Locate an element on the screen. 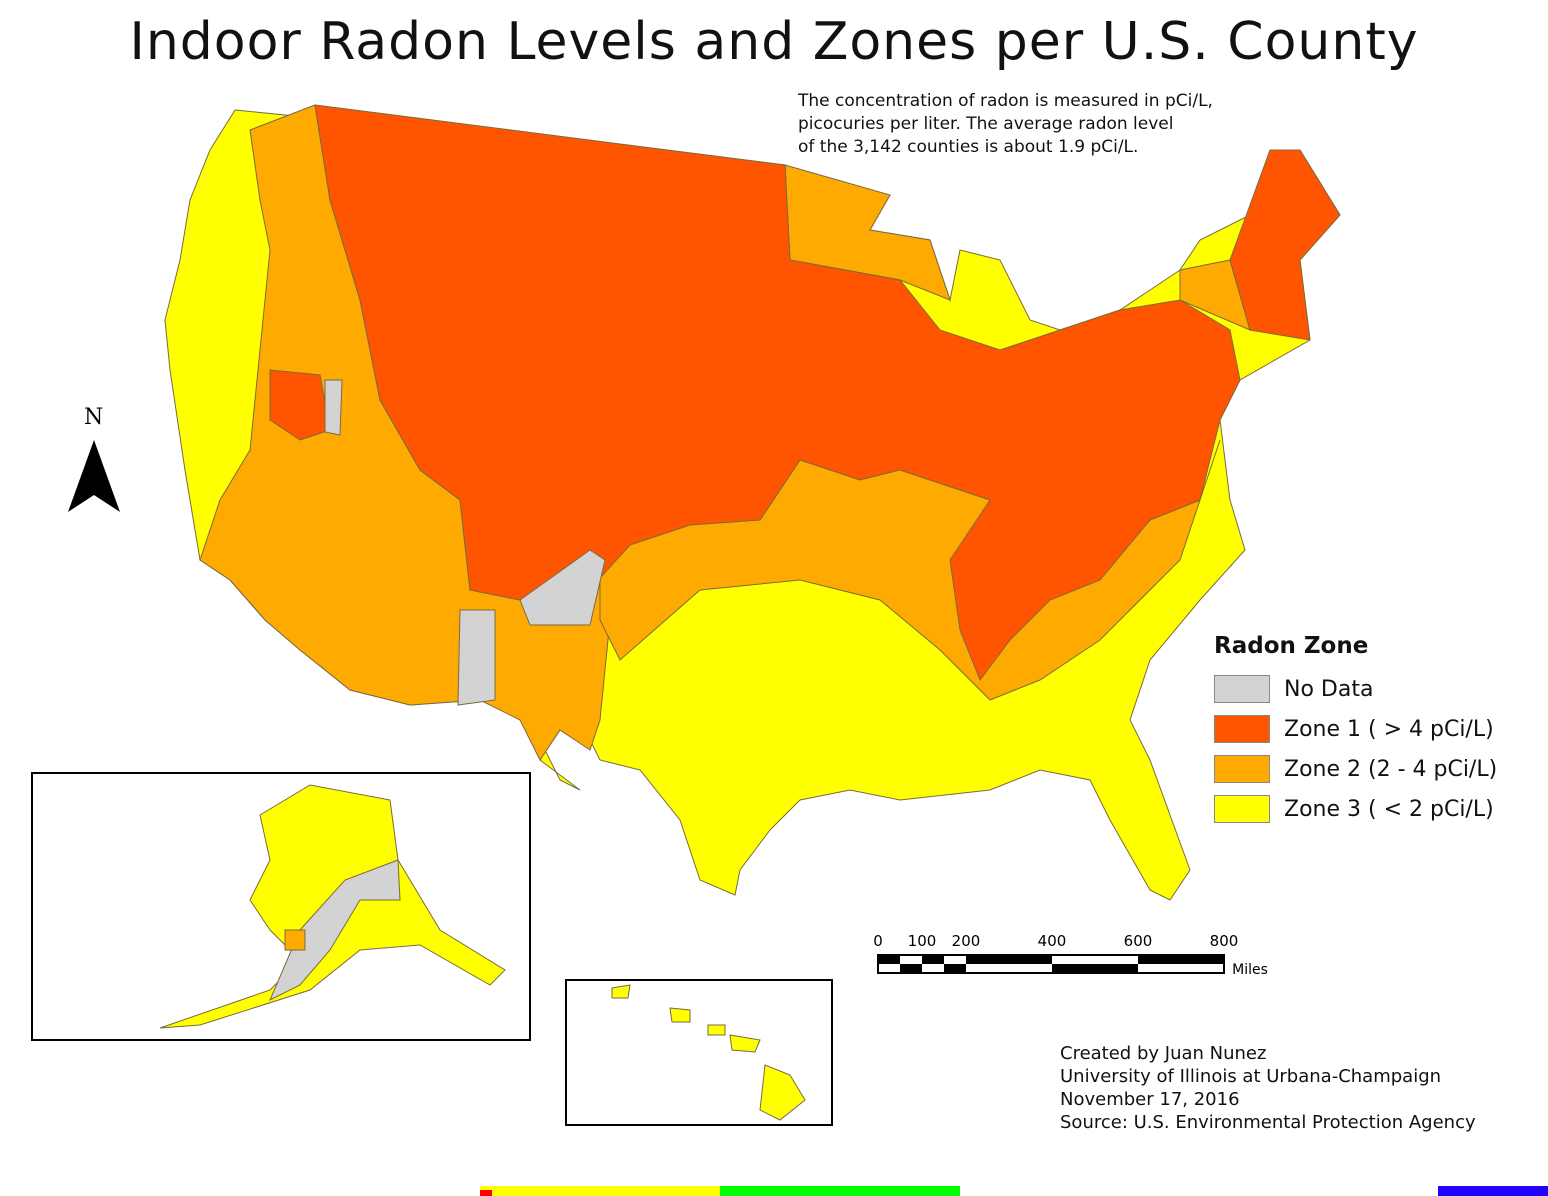  zone1-nevada is located at coordinates (300, 405).